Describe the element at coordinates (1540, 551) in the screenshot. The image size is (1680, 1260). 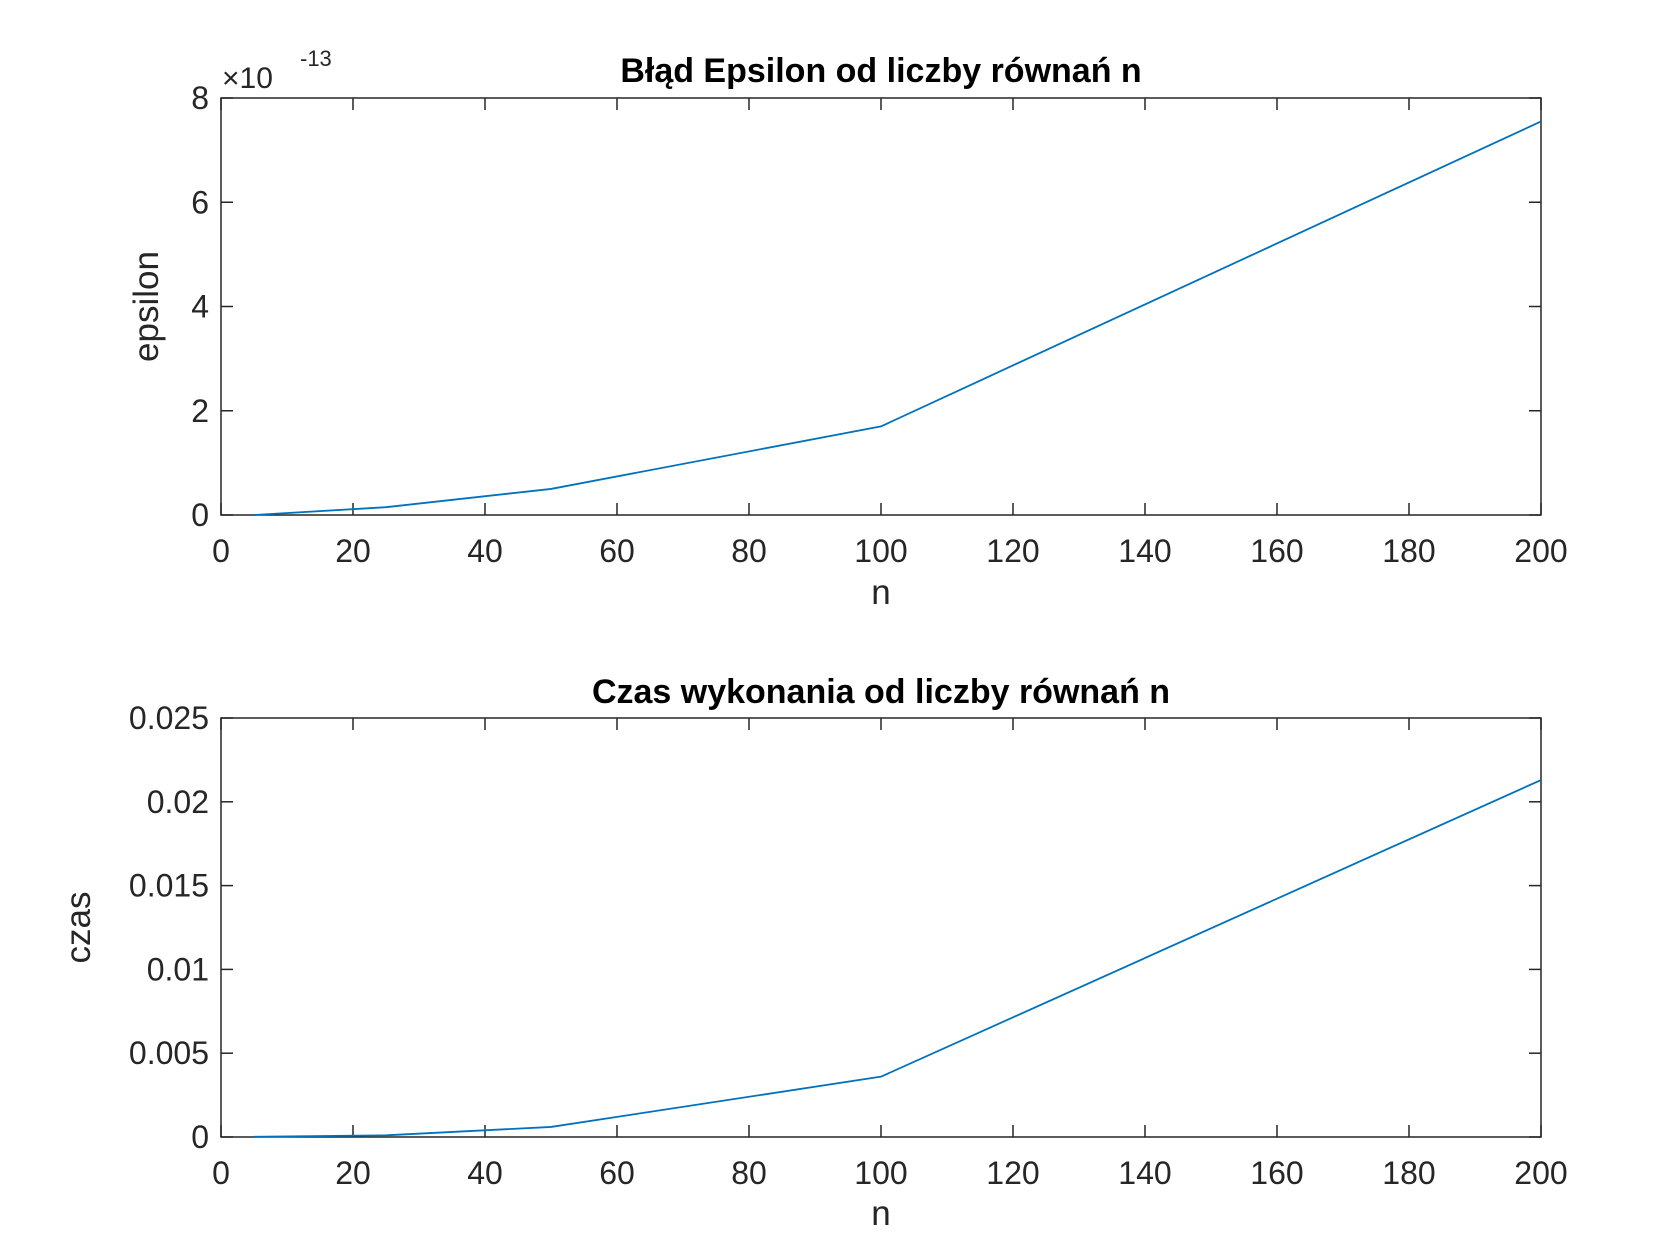
I see `epsilon-x-tick-label: 200` at that location.